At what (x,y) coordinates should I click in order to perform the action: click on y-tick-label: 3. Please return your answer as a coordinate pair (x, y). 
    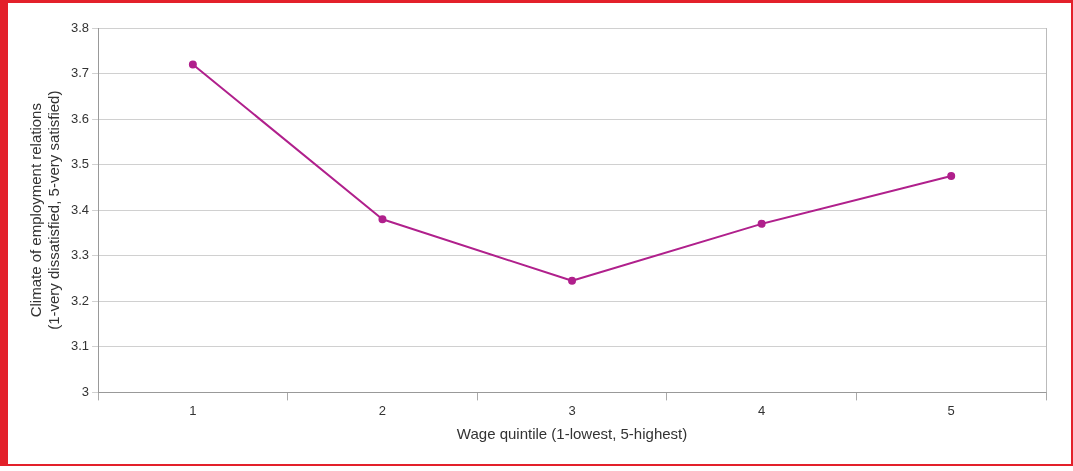
    Looking at the image, I should click on (85, 391).